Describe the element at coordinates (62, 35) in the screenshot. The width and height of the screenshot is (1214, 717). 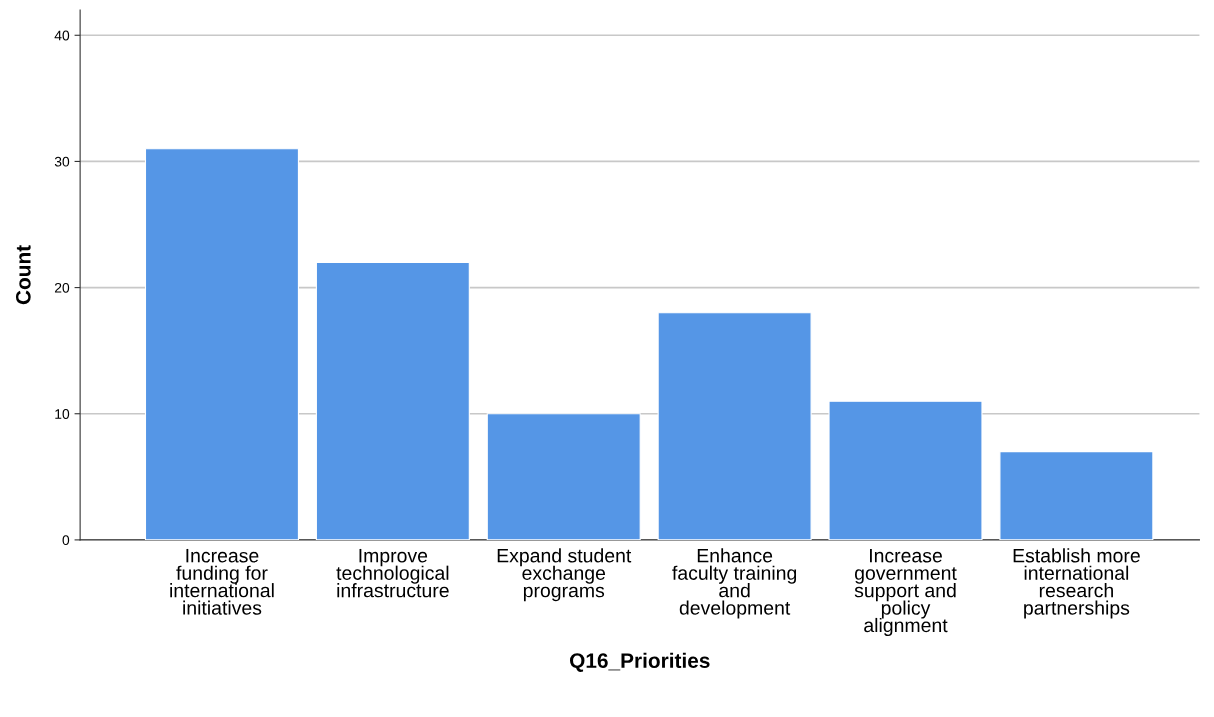
I see `y-tick-label: 40` at that location.